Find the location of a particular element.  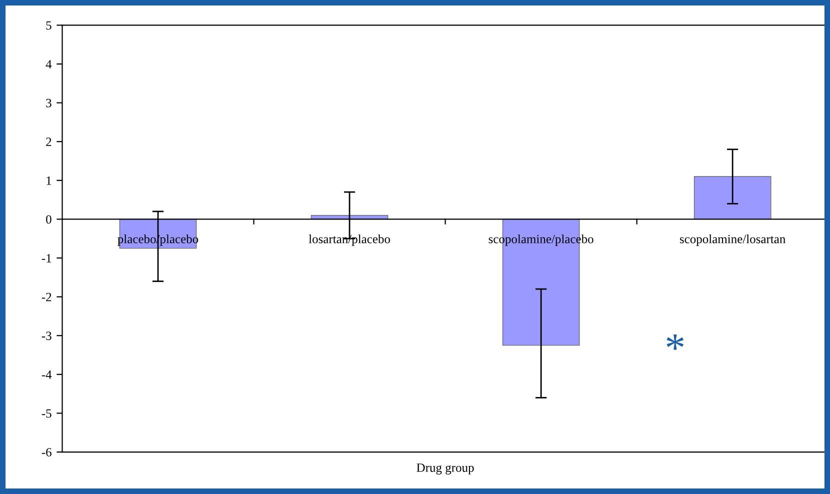

y-tick-label: 0 is located at coordinates (49, 219).